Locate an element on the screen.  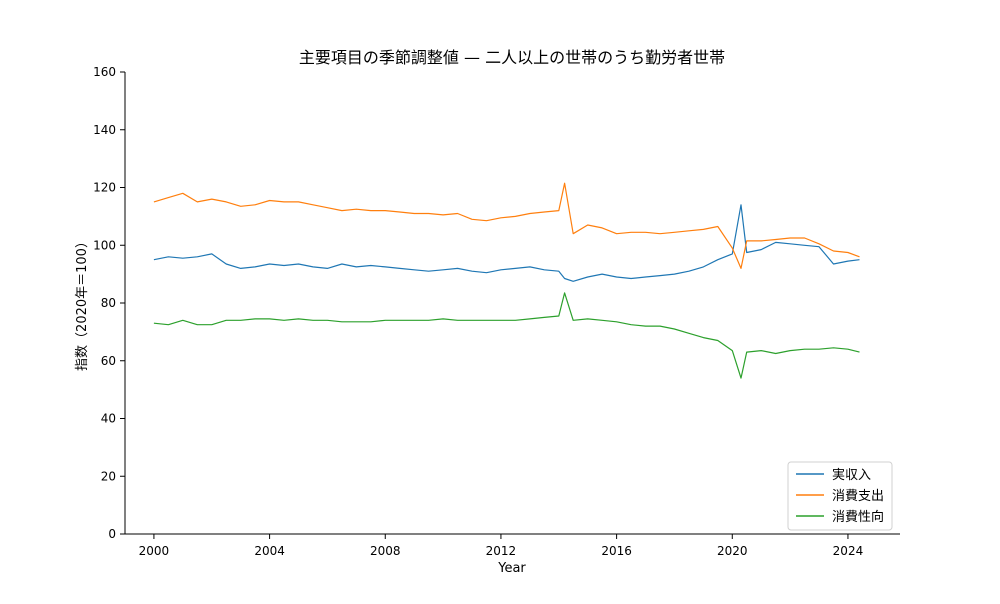
x-tick-label: 2020 is located at coordinates (732, 551).